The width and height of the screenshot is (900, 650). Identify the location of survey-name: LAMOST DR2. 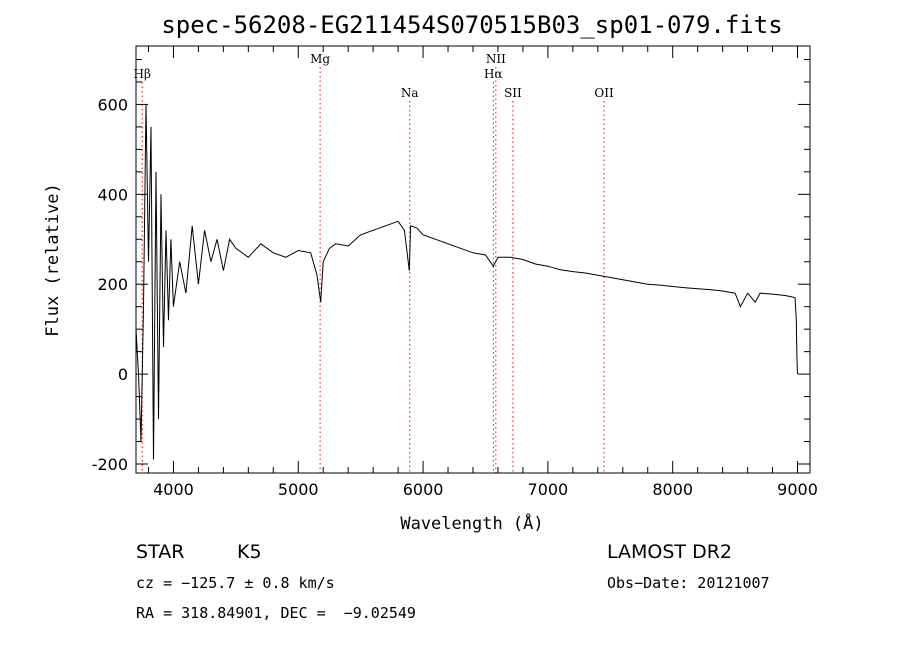
(669, 552).